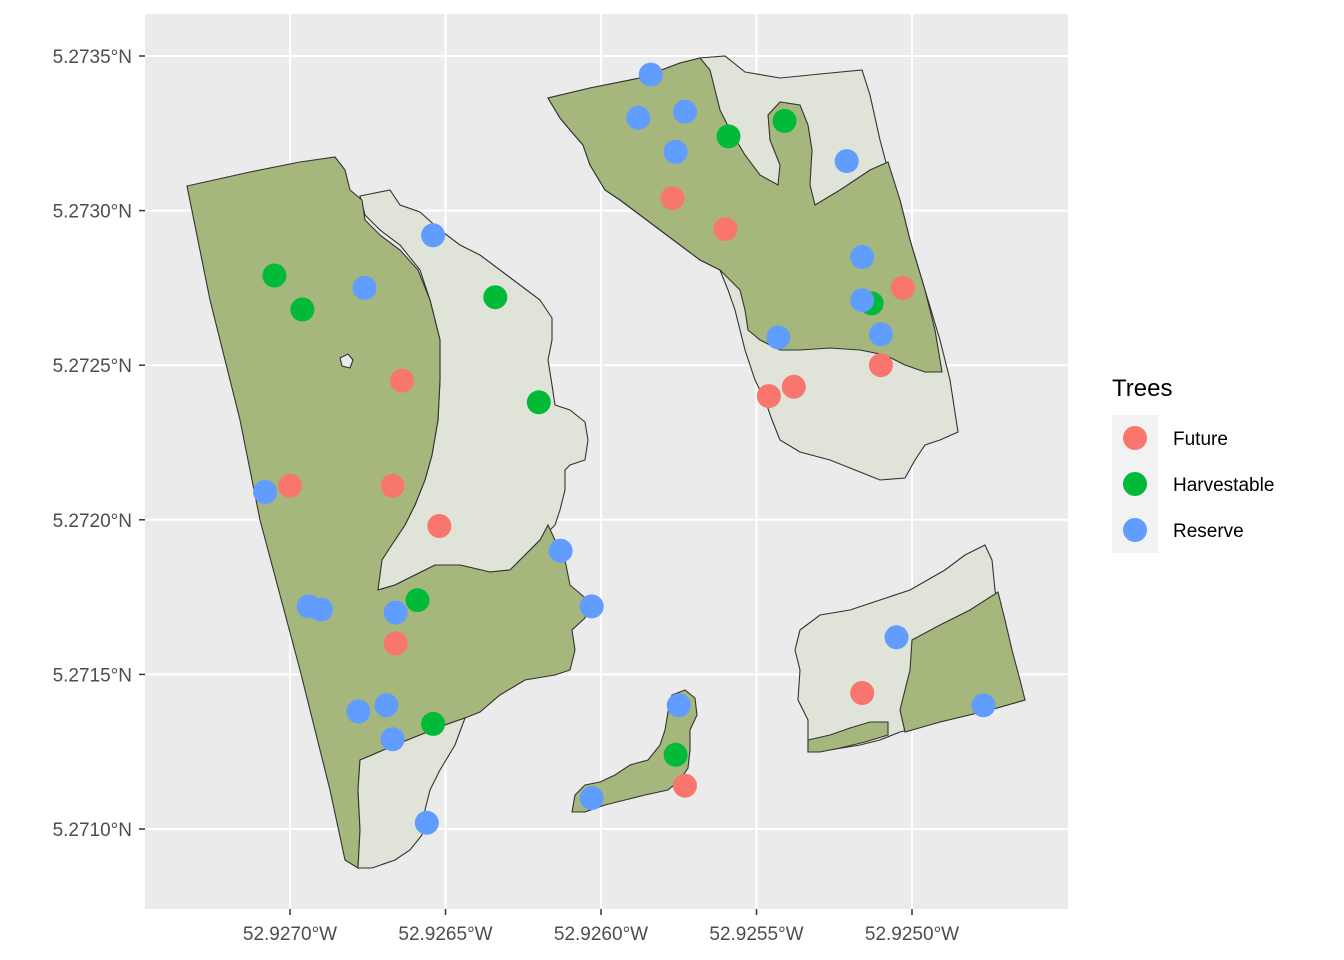 This screenshot has width=1344, height=960. Describe the element at coordinates (601, 934) in the screenshot. I see `x-tick-label-2: 52.9260°W` at that location.